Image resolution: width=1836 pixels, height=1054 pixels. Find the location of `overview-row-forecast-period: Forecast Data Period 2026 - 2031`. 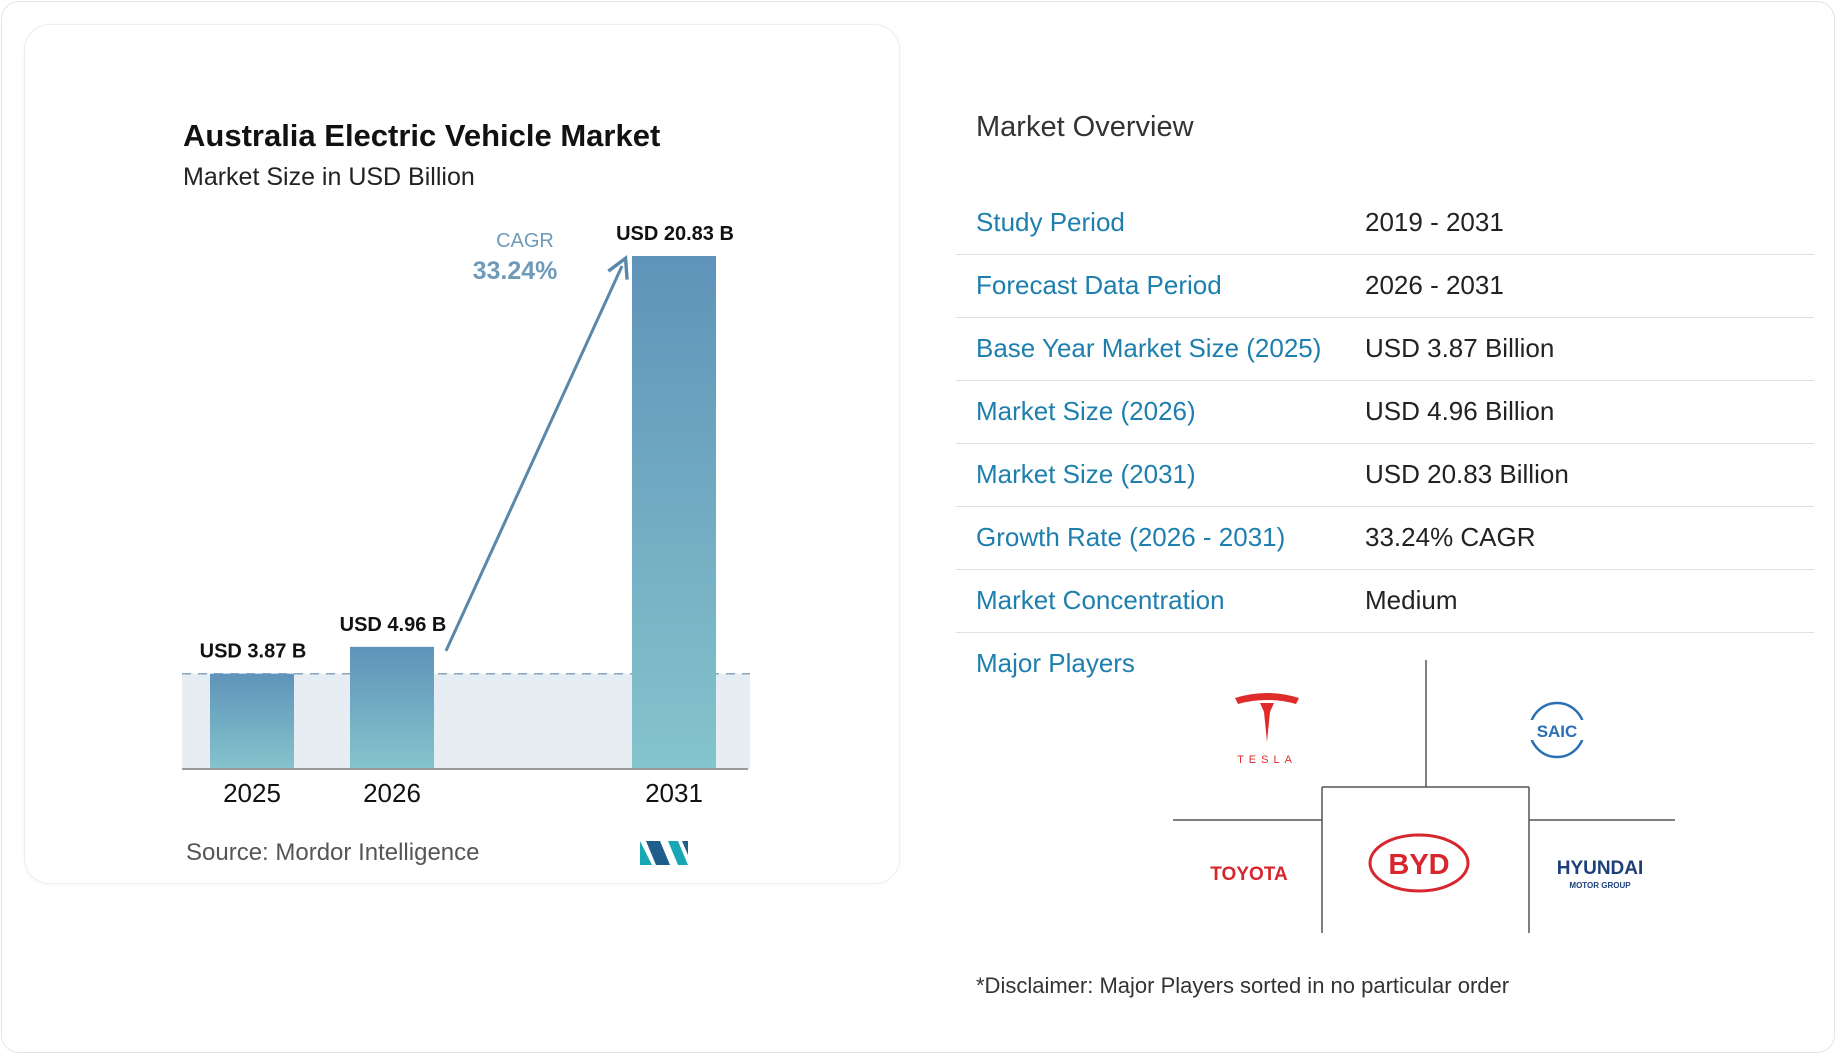

overview-row-forecast-period: Forecast Data Period 2026 - 2031 is located at coordinates (1385, 286).